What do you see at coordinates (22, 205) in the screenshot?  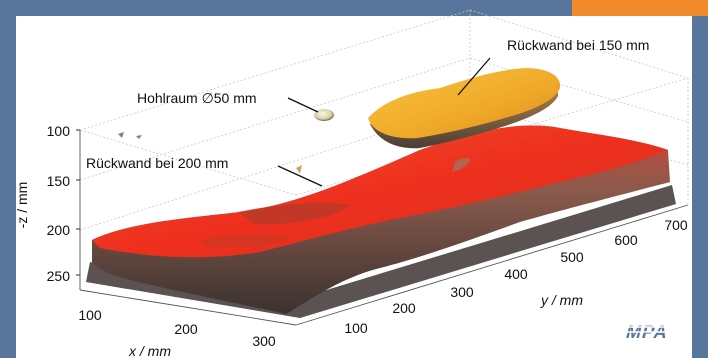 I see `z-axis-label: -z / mm` at bounding box center [22, 205].